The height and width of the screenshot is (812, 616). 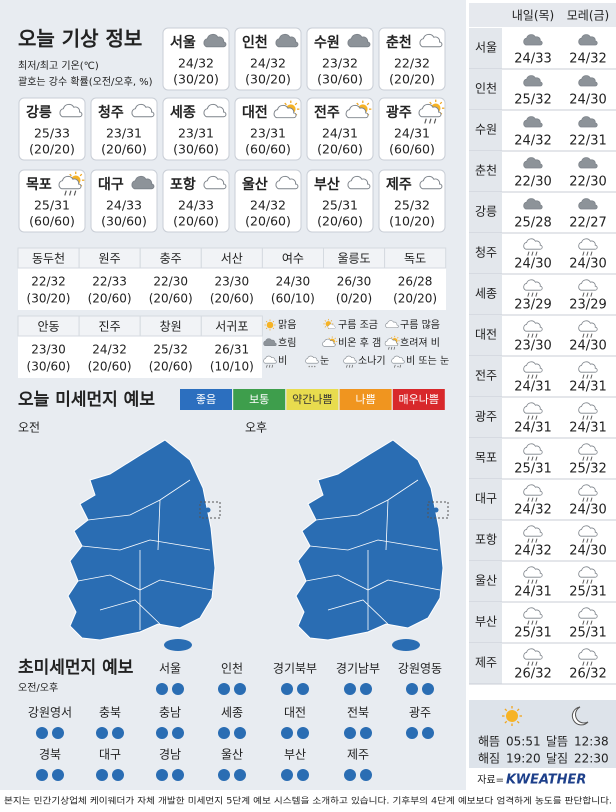 What do you see at coordinates (591, 742) in the screenshot?
I see `sun-moon-time: 12:38` at bounding box center [591, 742].